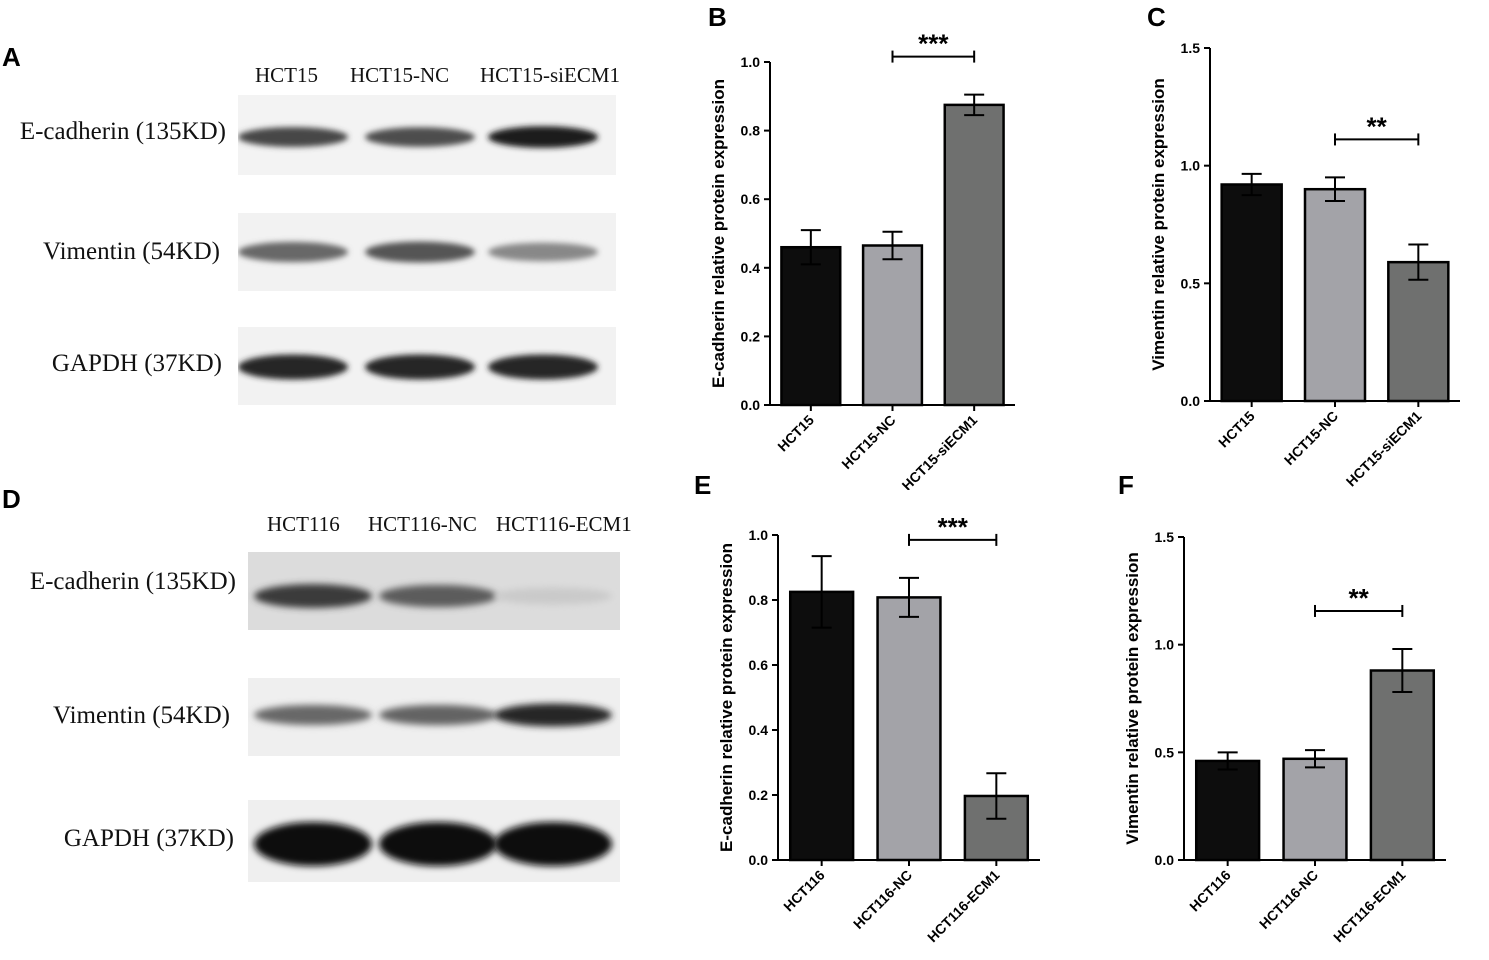 The height and width of the screenshot is (960, 1489). What do you see at coordinates (303, 524) in the screenshot?
I see `blot-d-column-label: HCT116` at bounding box center [303, 524].